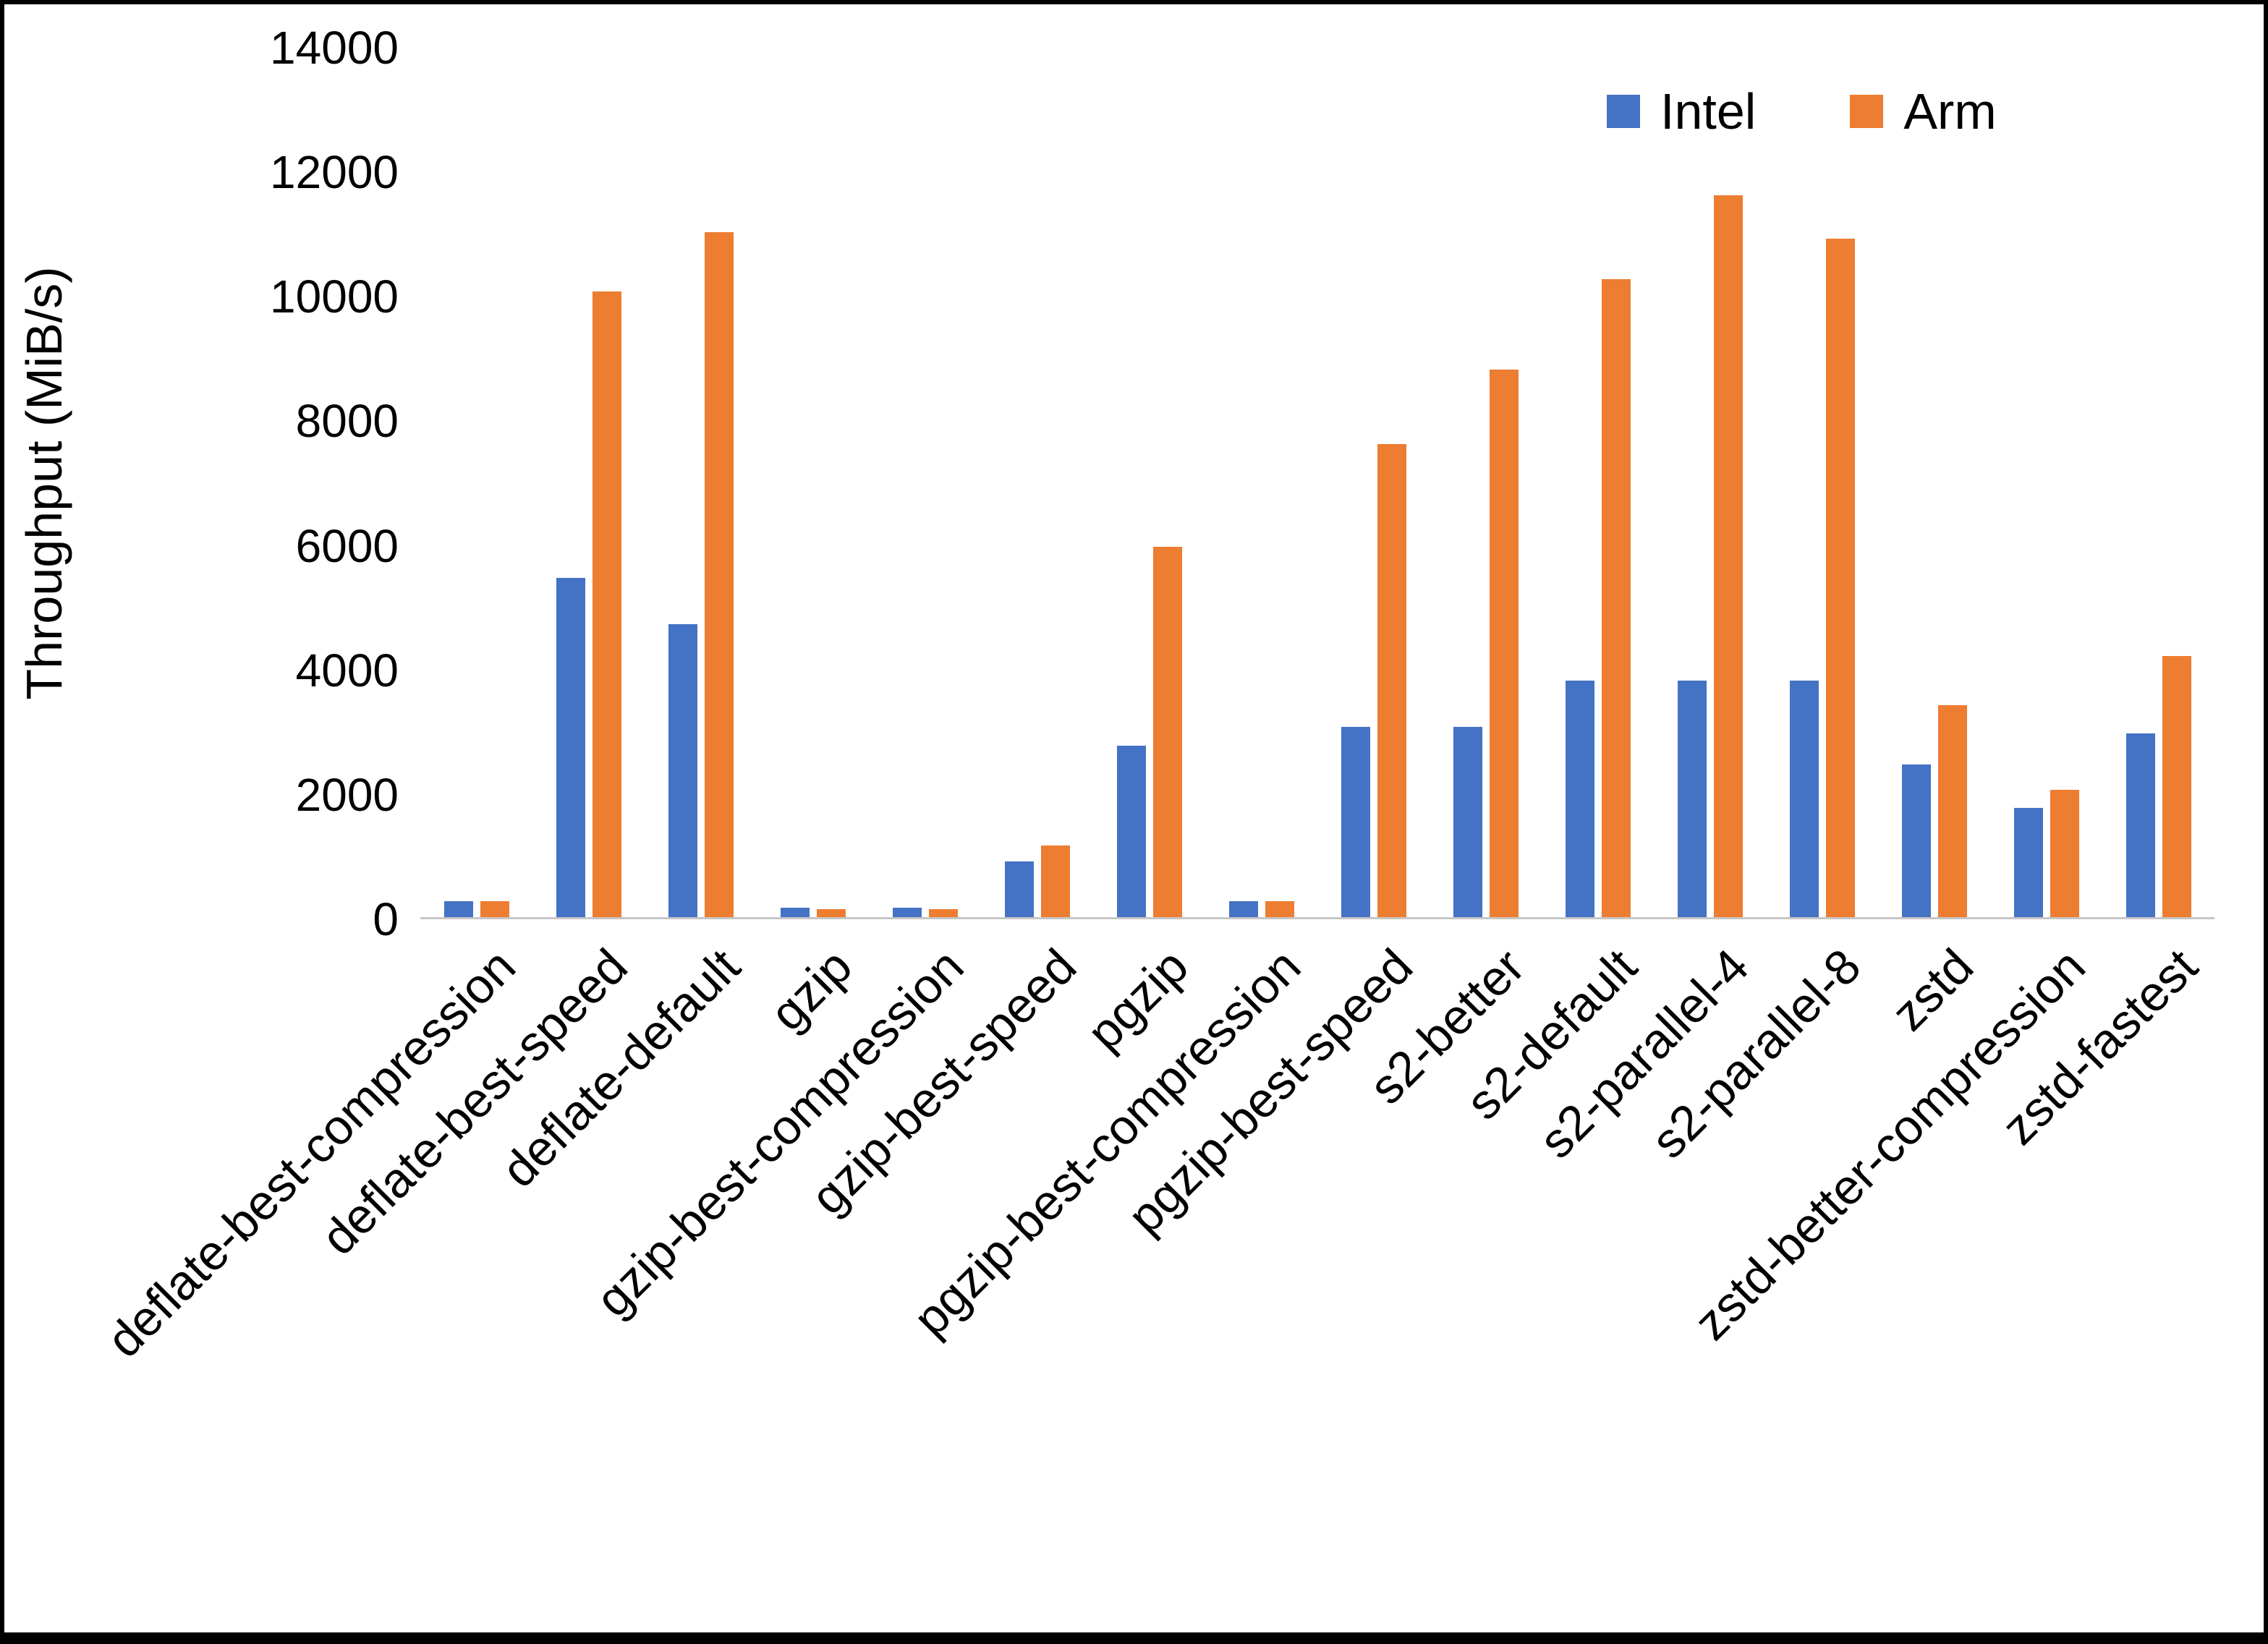 This screenshot has width=2268, height=1644. I want to click on bar-arm-s2-default, so click(1616, 597).